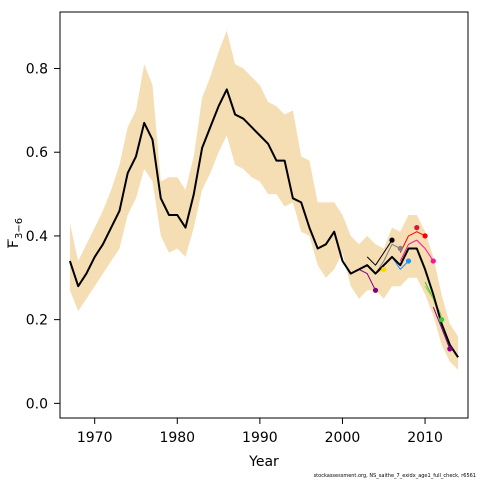 The image size is (480, 480). Describe the element at coordinates (408, 261) in the screenshot. I see `endpoint-marker-2008` at that location.